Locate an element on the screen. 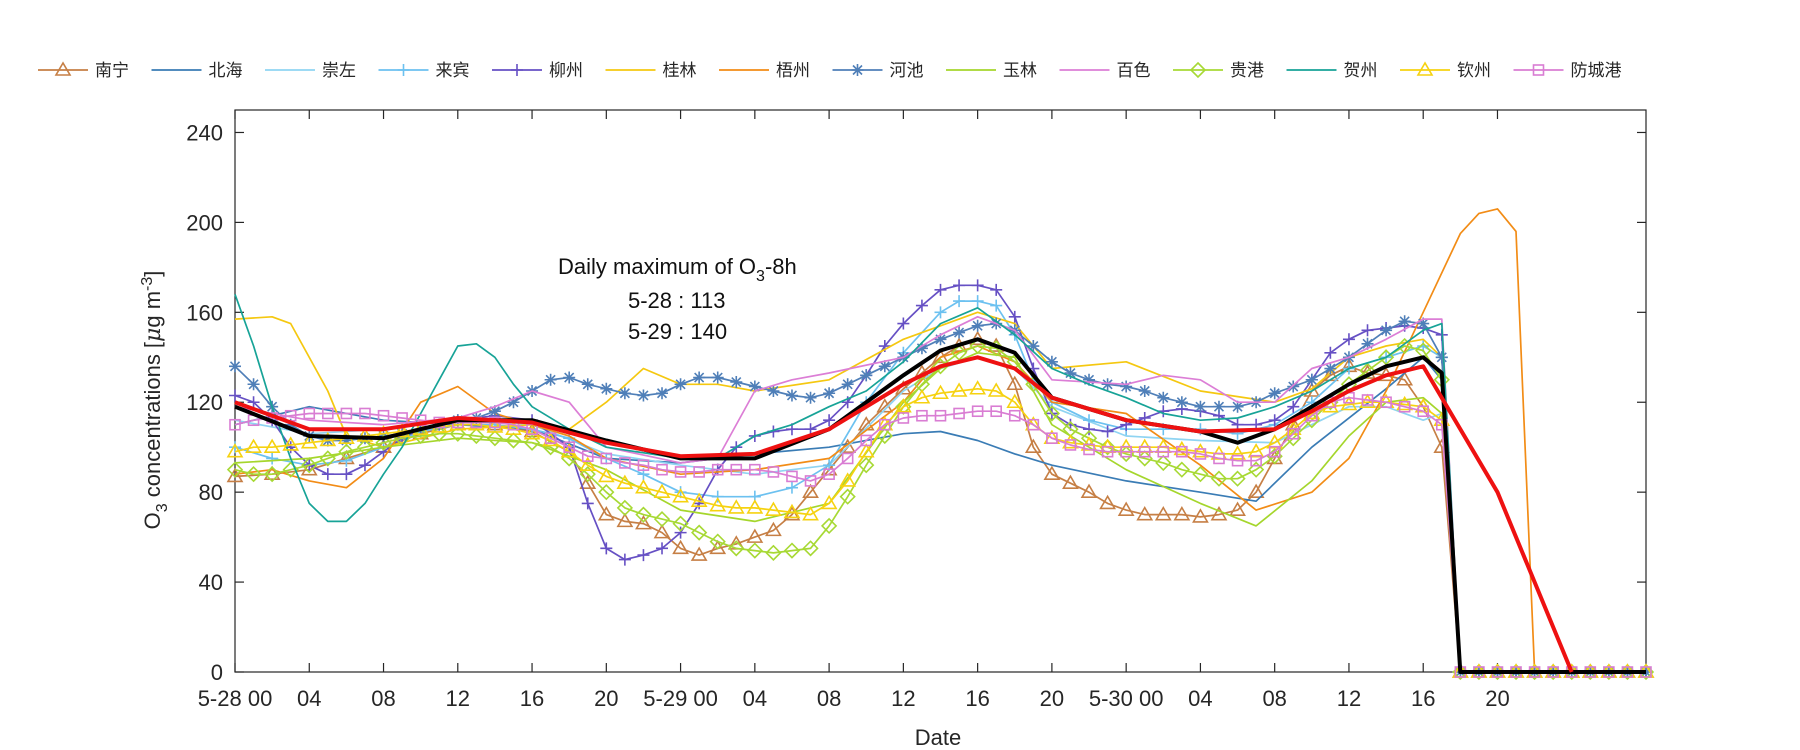 The width and height of the screenshot is (1800, 750). x-tick-label: 5-29 00 is located at coordinates (680, 698).